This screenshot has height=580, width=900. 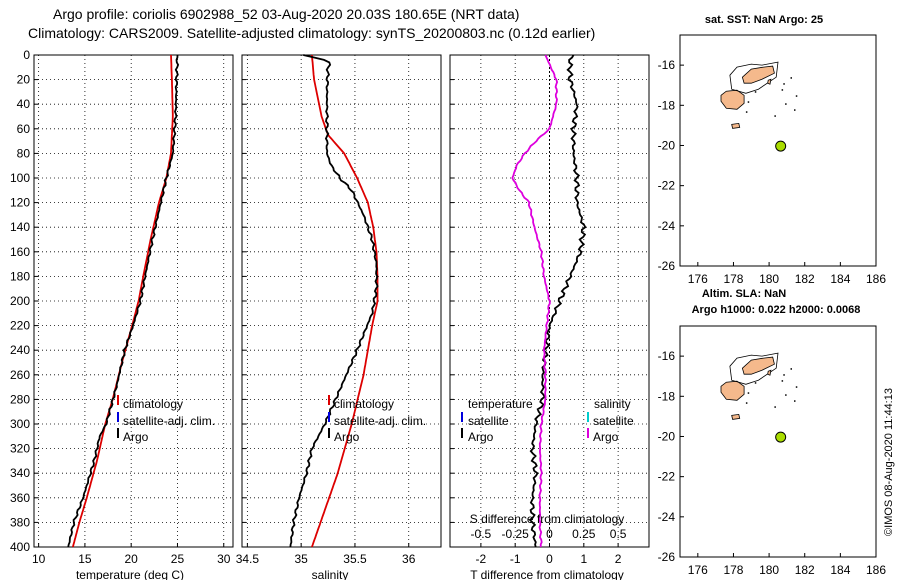 I want to click on sla-map-title-2: Argo h1000: 0.022 h2000: 0.0068, so click(x=776, y=310).